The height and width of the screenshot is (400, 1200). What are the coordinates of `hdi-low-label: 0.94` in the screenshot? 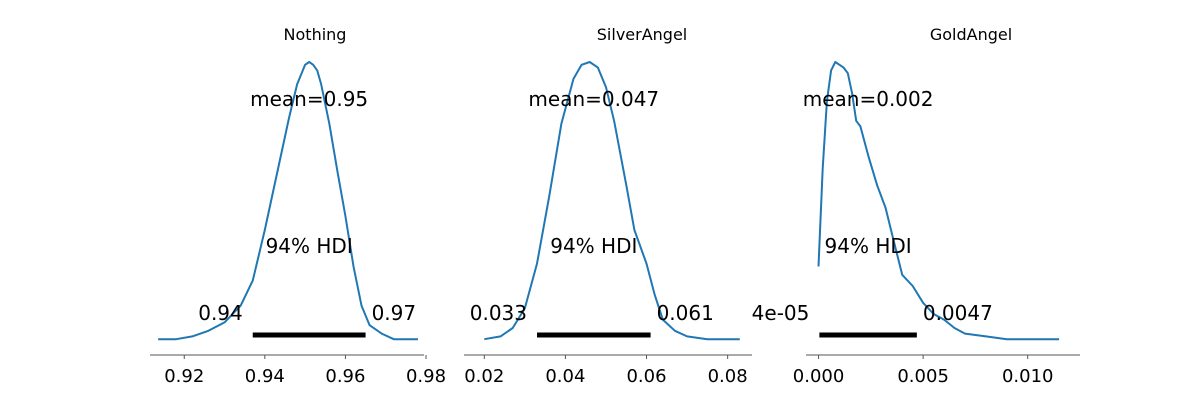 It's located at (220, 313).